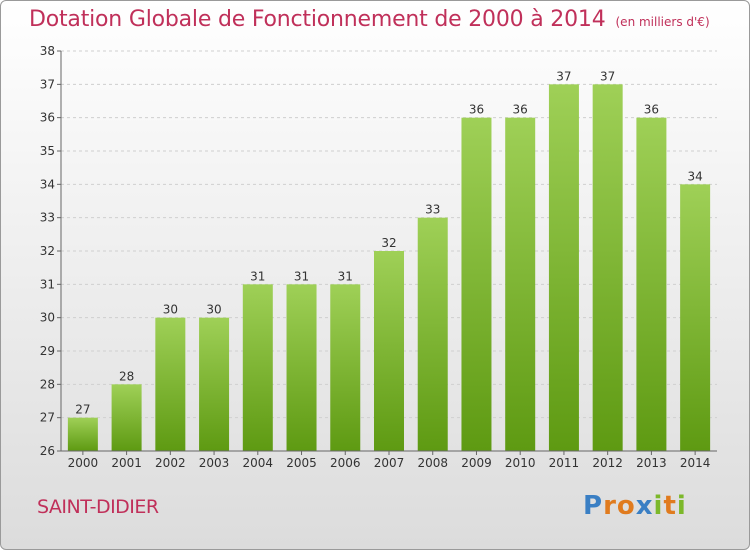 This screenshot has height=550, width=750. What do you see at coordinates (47, 284) in the screenshot?
I see `y-tick-label: 31` at bounding box center [47, 284].